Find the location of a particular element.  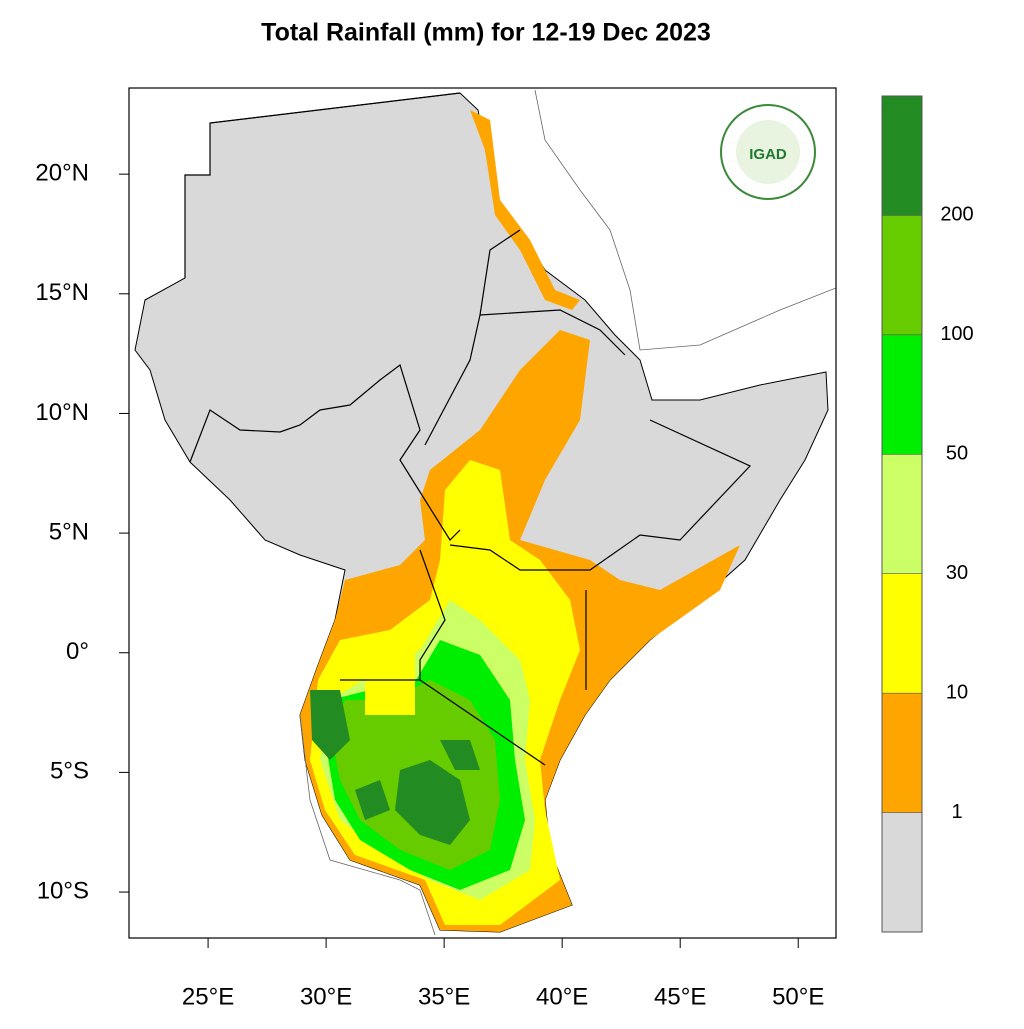

logo-text: IGAD is located at coordinates (768, 154).